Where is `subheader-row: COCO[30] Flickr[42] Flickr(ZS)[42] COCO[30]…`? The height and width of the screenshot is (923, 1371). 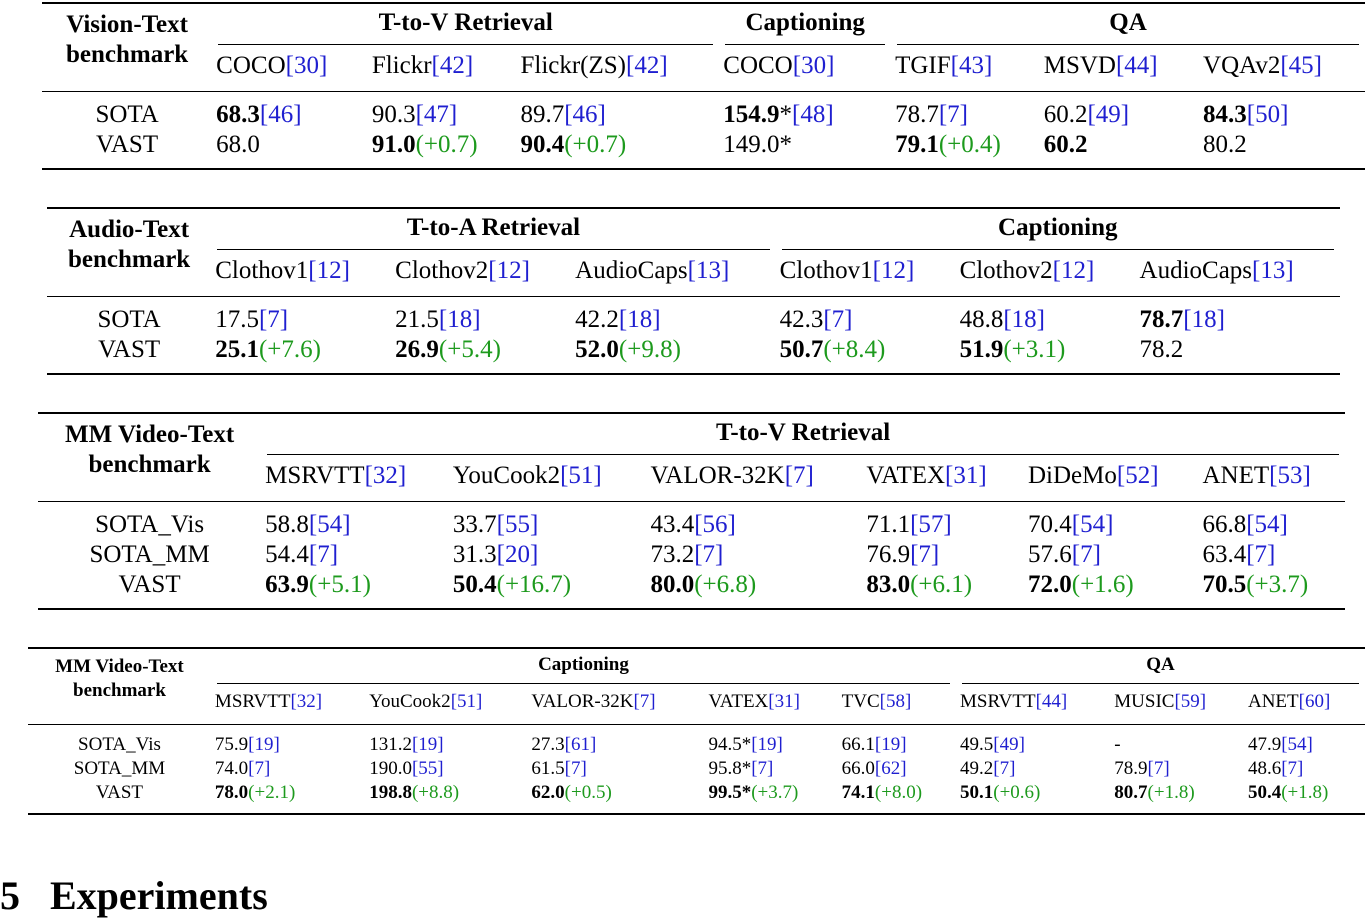 subheader-row: COCO[30] Flickr[42] Flickr(ZS)[42] COCO[30]… is located at coordinates (703, 68).